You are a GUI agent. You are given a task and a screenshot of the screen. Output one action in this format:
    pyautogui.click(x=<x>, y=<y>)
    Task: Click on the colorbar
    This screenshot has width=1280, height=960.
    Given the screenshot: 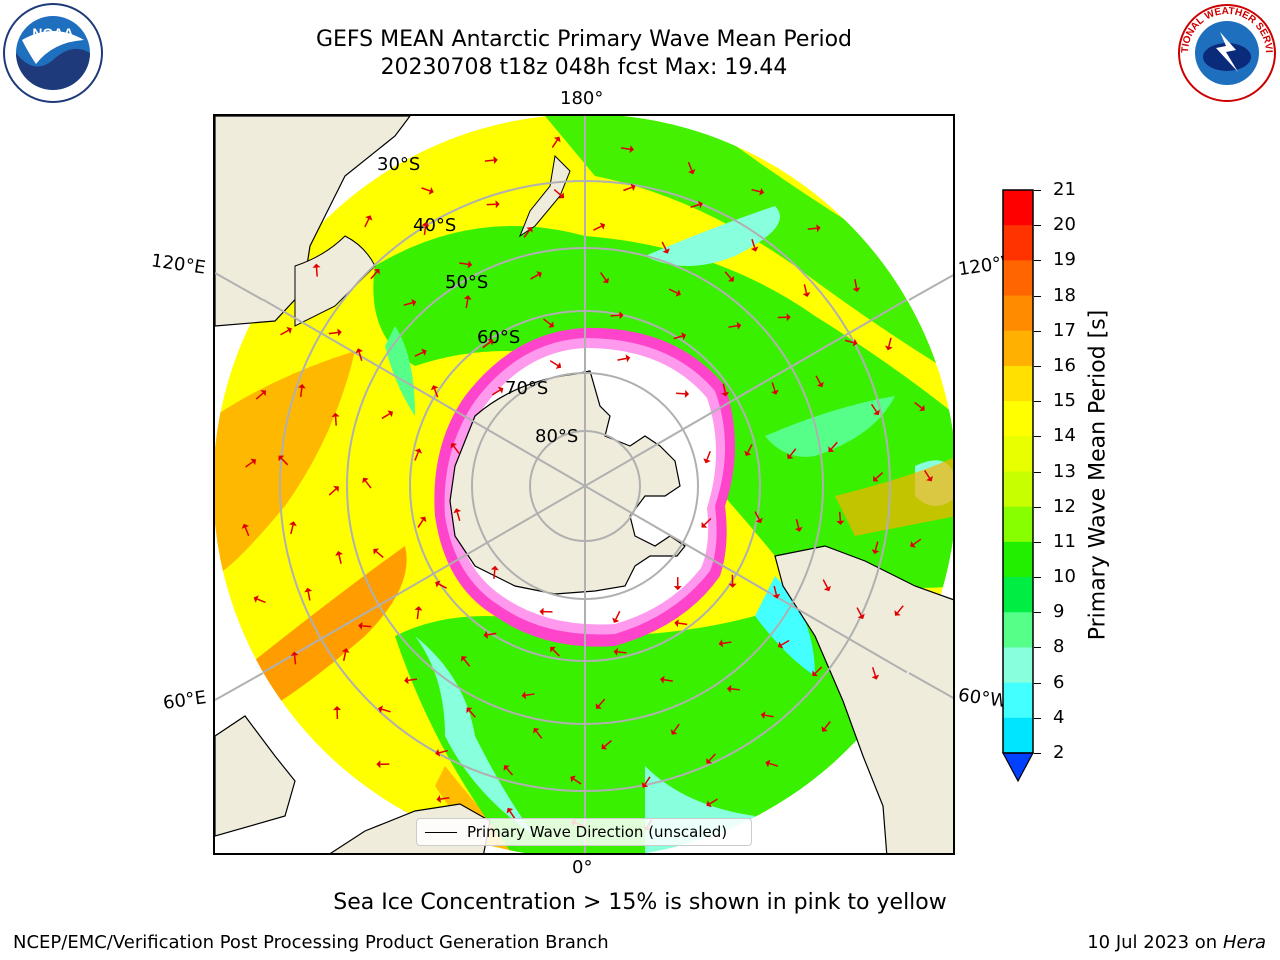 What is the action you would take?
    pyautogui.click(x=1018, y=486)
    